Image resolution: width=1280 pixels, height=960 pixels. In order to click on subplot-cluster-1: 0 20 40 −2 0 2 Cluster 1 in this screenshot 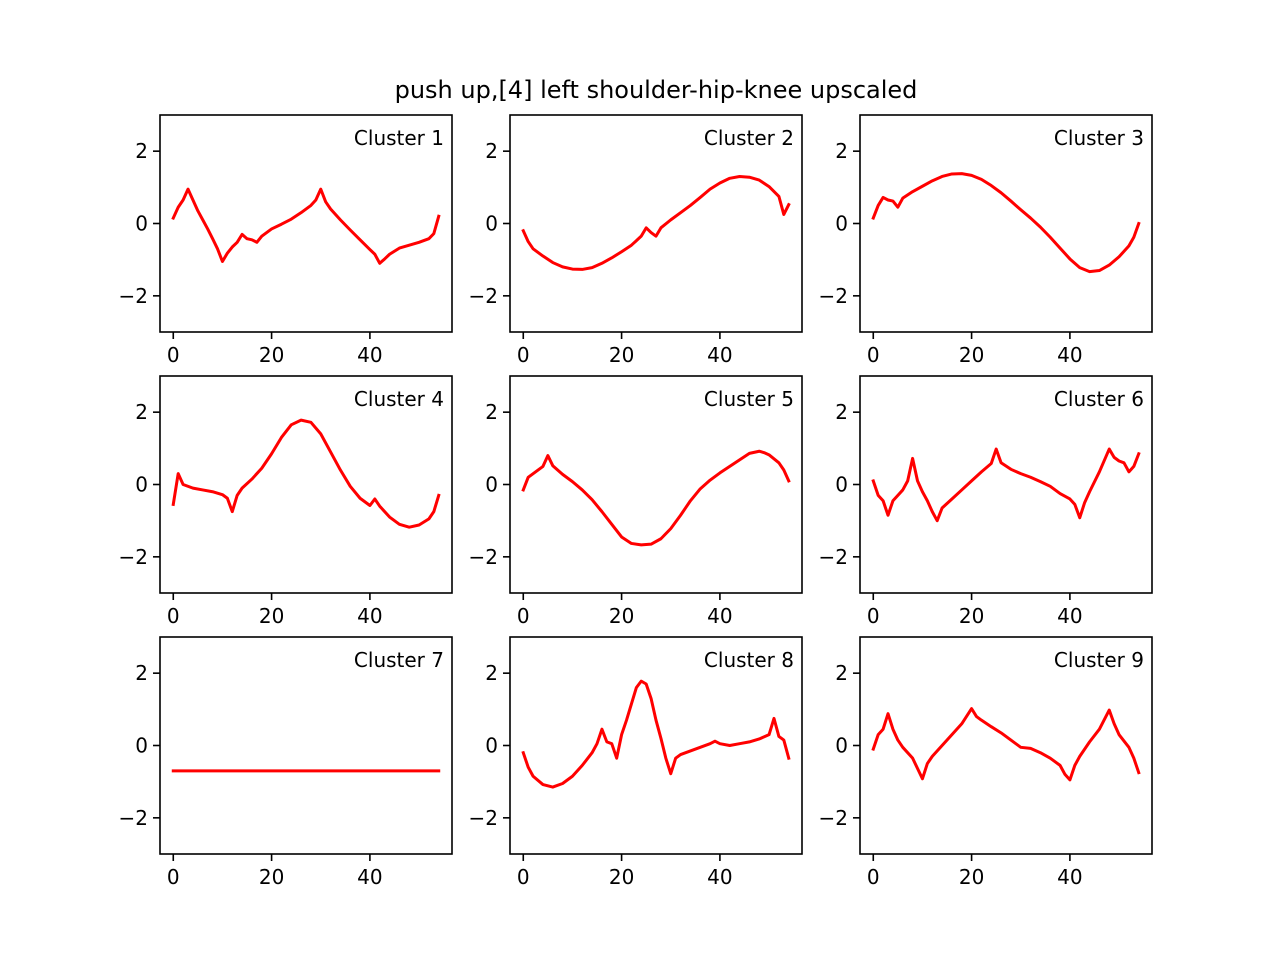, I will do `click(286, 240)`.